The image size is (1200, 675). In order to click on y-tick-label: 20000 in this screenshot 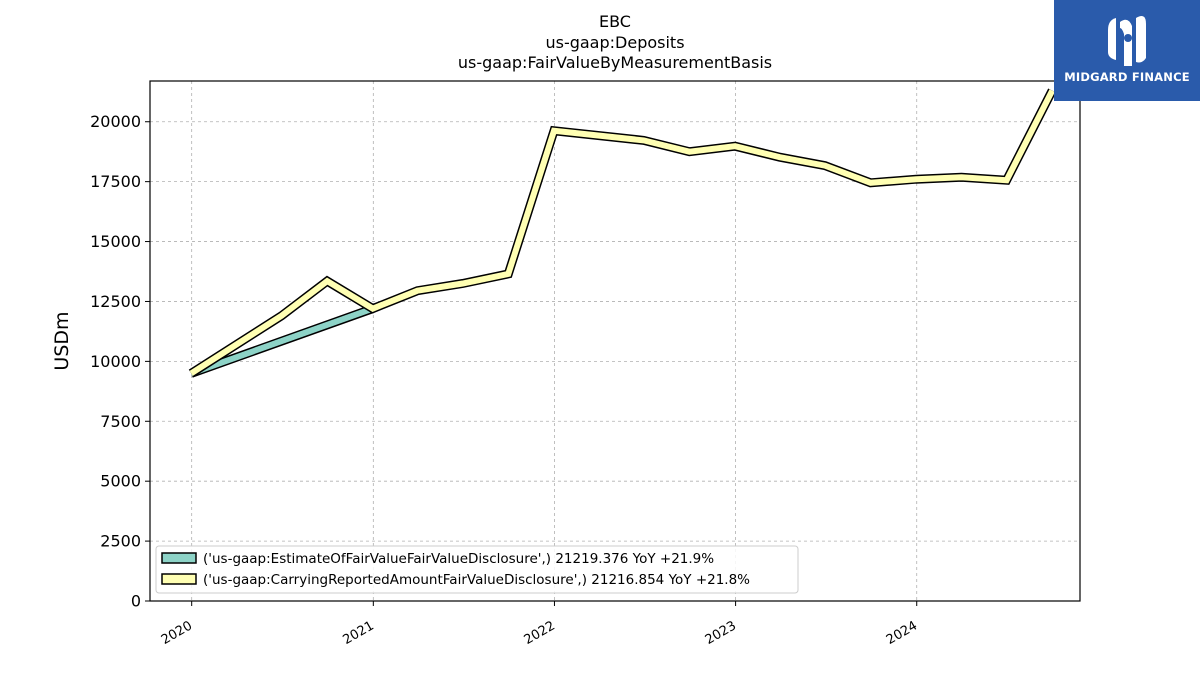, I will do `click(115, 121)`.